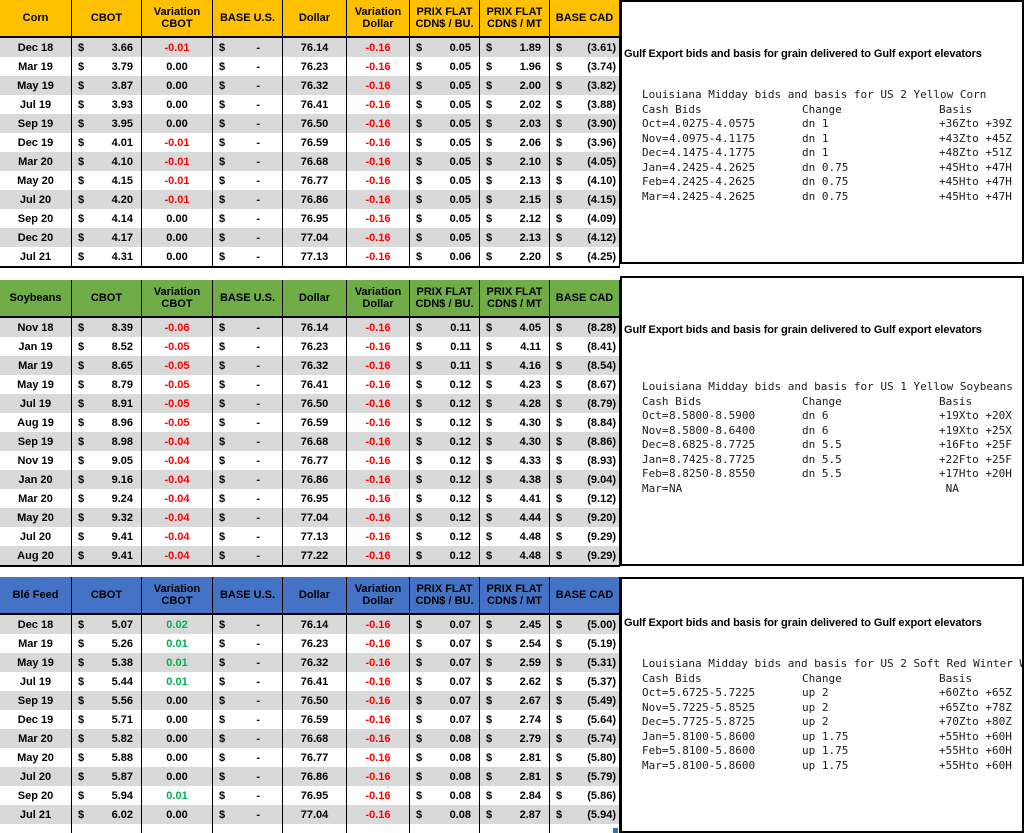 The image size is (1024, 833). I want to click on cell-base-cad: $ (8.28), so click(585, 327).